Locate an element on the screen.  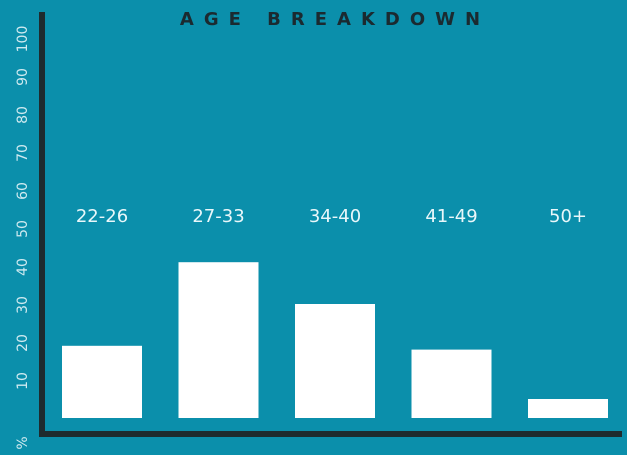
category-label: 27-33 is located at coordinates (218, 216).